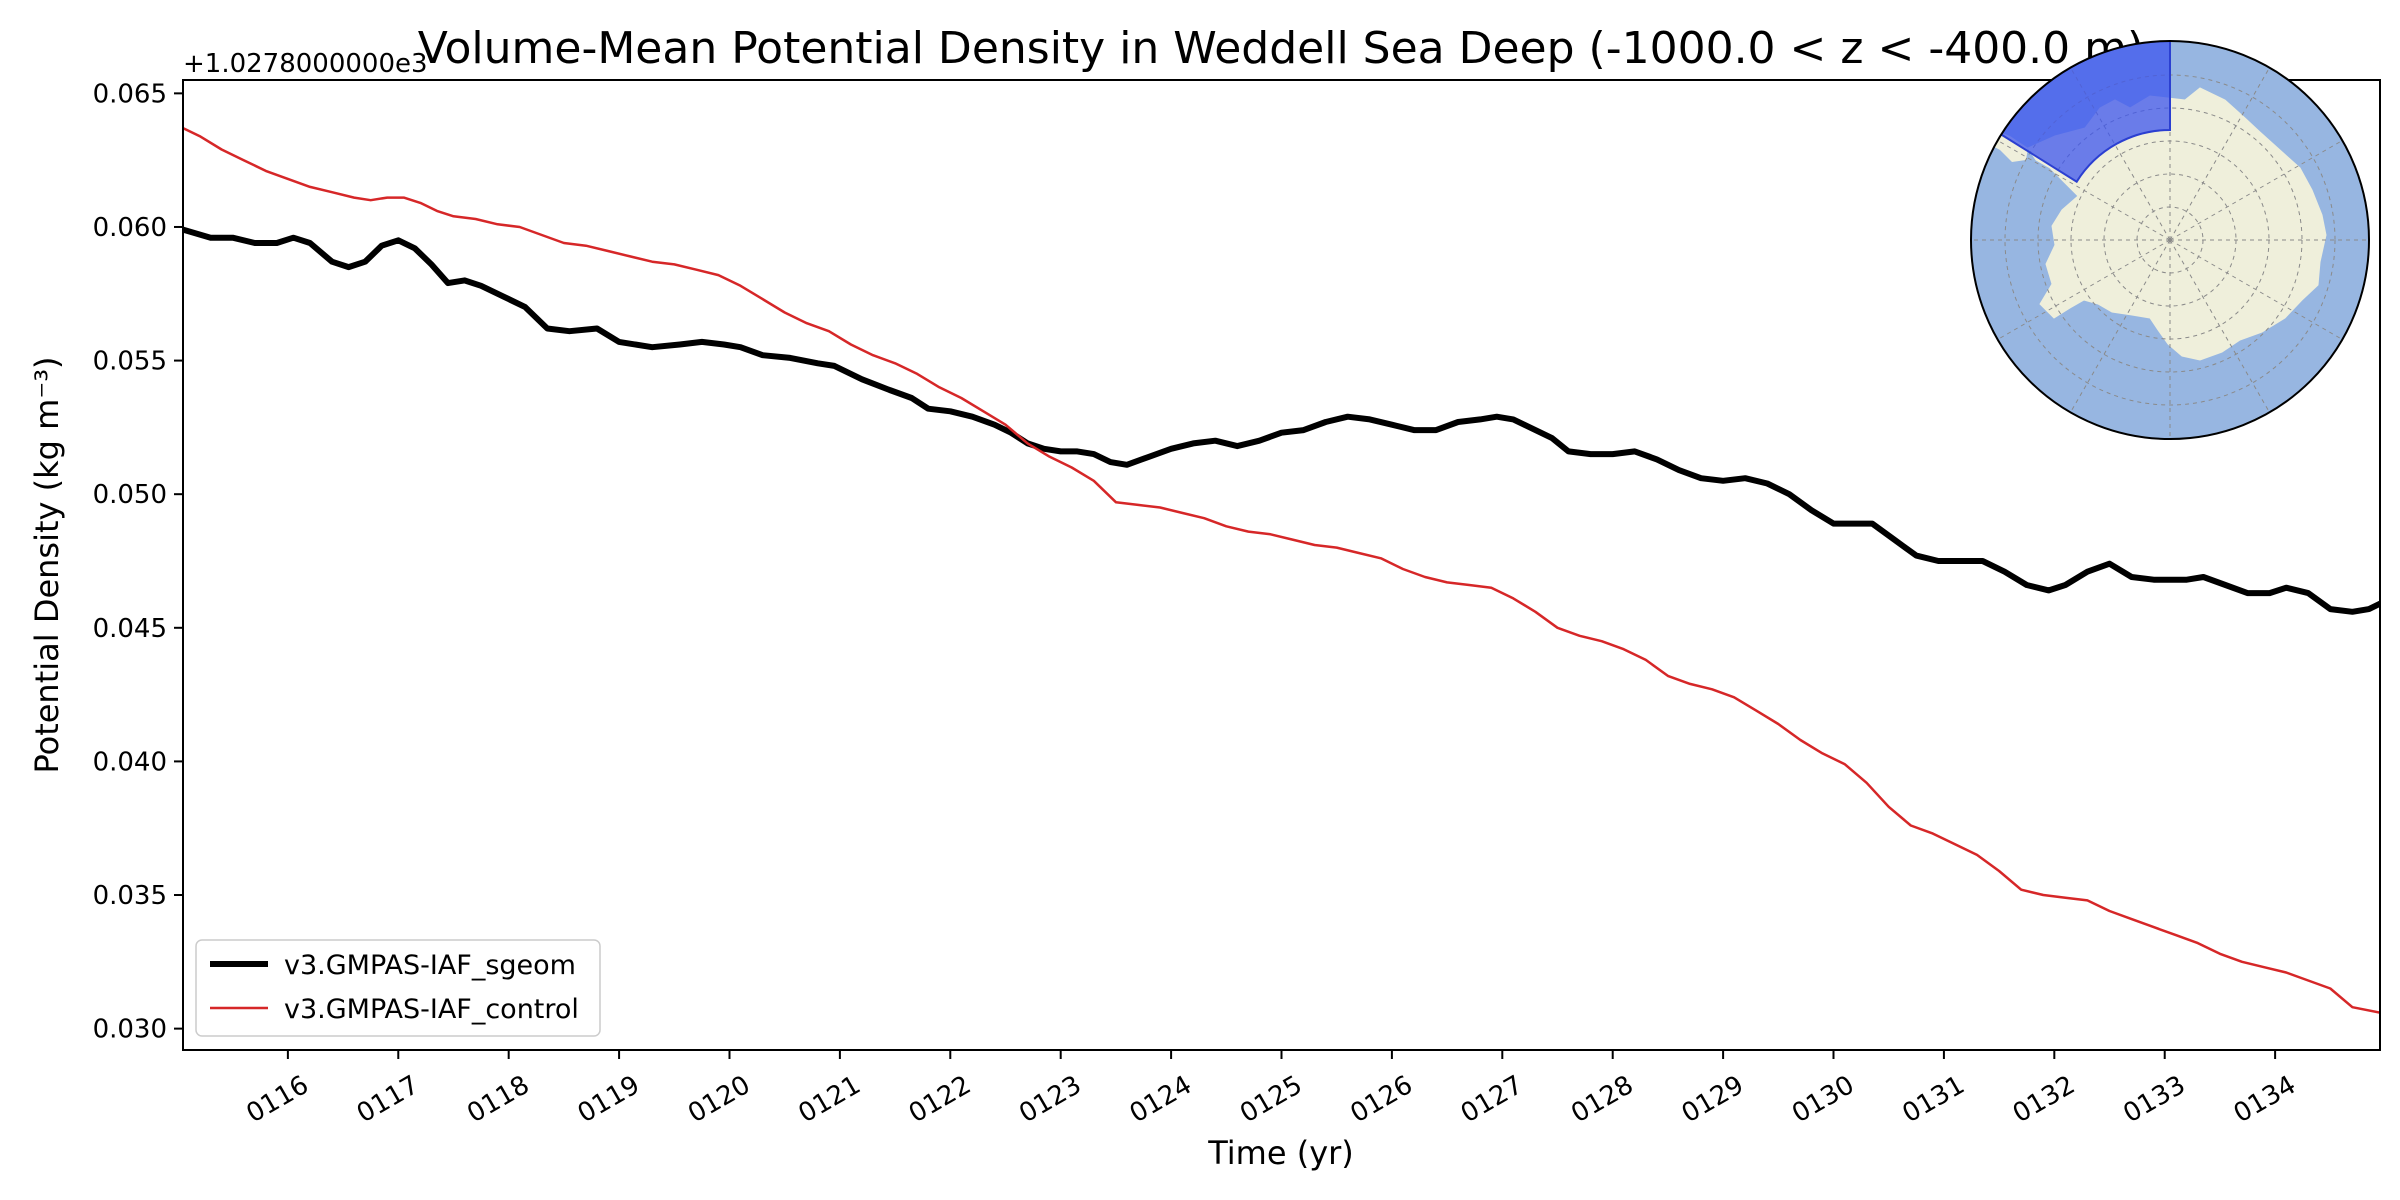 The width and height of the screenshot is (2400, 1200). Describe the element at coordinates (1050, 1099) in the screenshot. I see `x-tick-label: 0123` at that location.